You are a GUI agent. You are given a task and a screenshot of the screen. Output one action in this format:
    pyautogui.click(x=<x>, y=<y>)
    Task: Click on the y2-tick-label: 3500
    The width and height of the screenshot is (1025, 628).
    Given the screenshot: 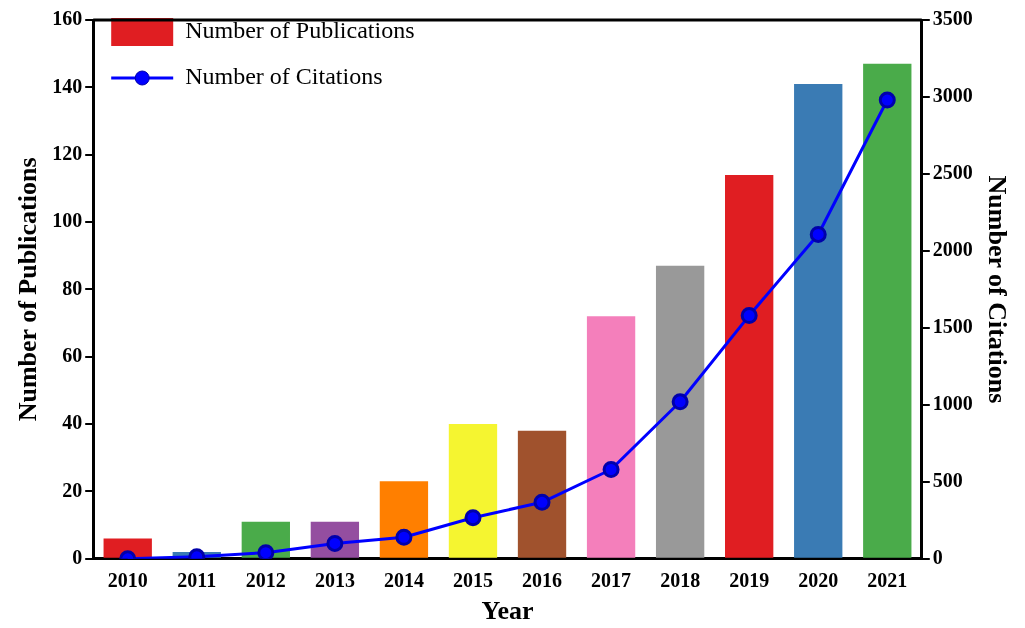 What is the action you would take?
    pyautogui.click(x=952, y=18)
    